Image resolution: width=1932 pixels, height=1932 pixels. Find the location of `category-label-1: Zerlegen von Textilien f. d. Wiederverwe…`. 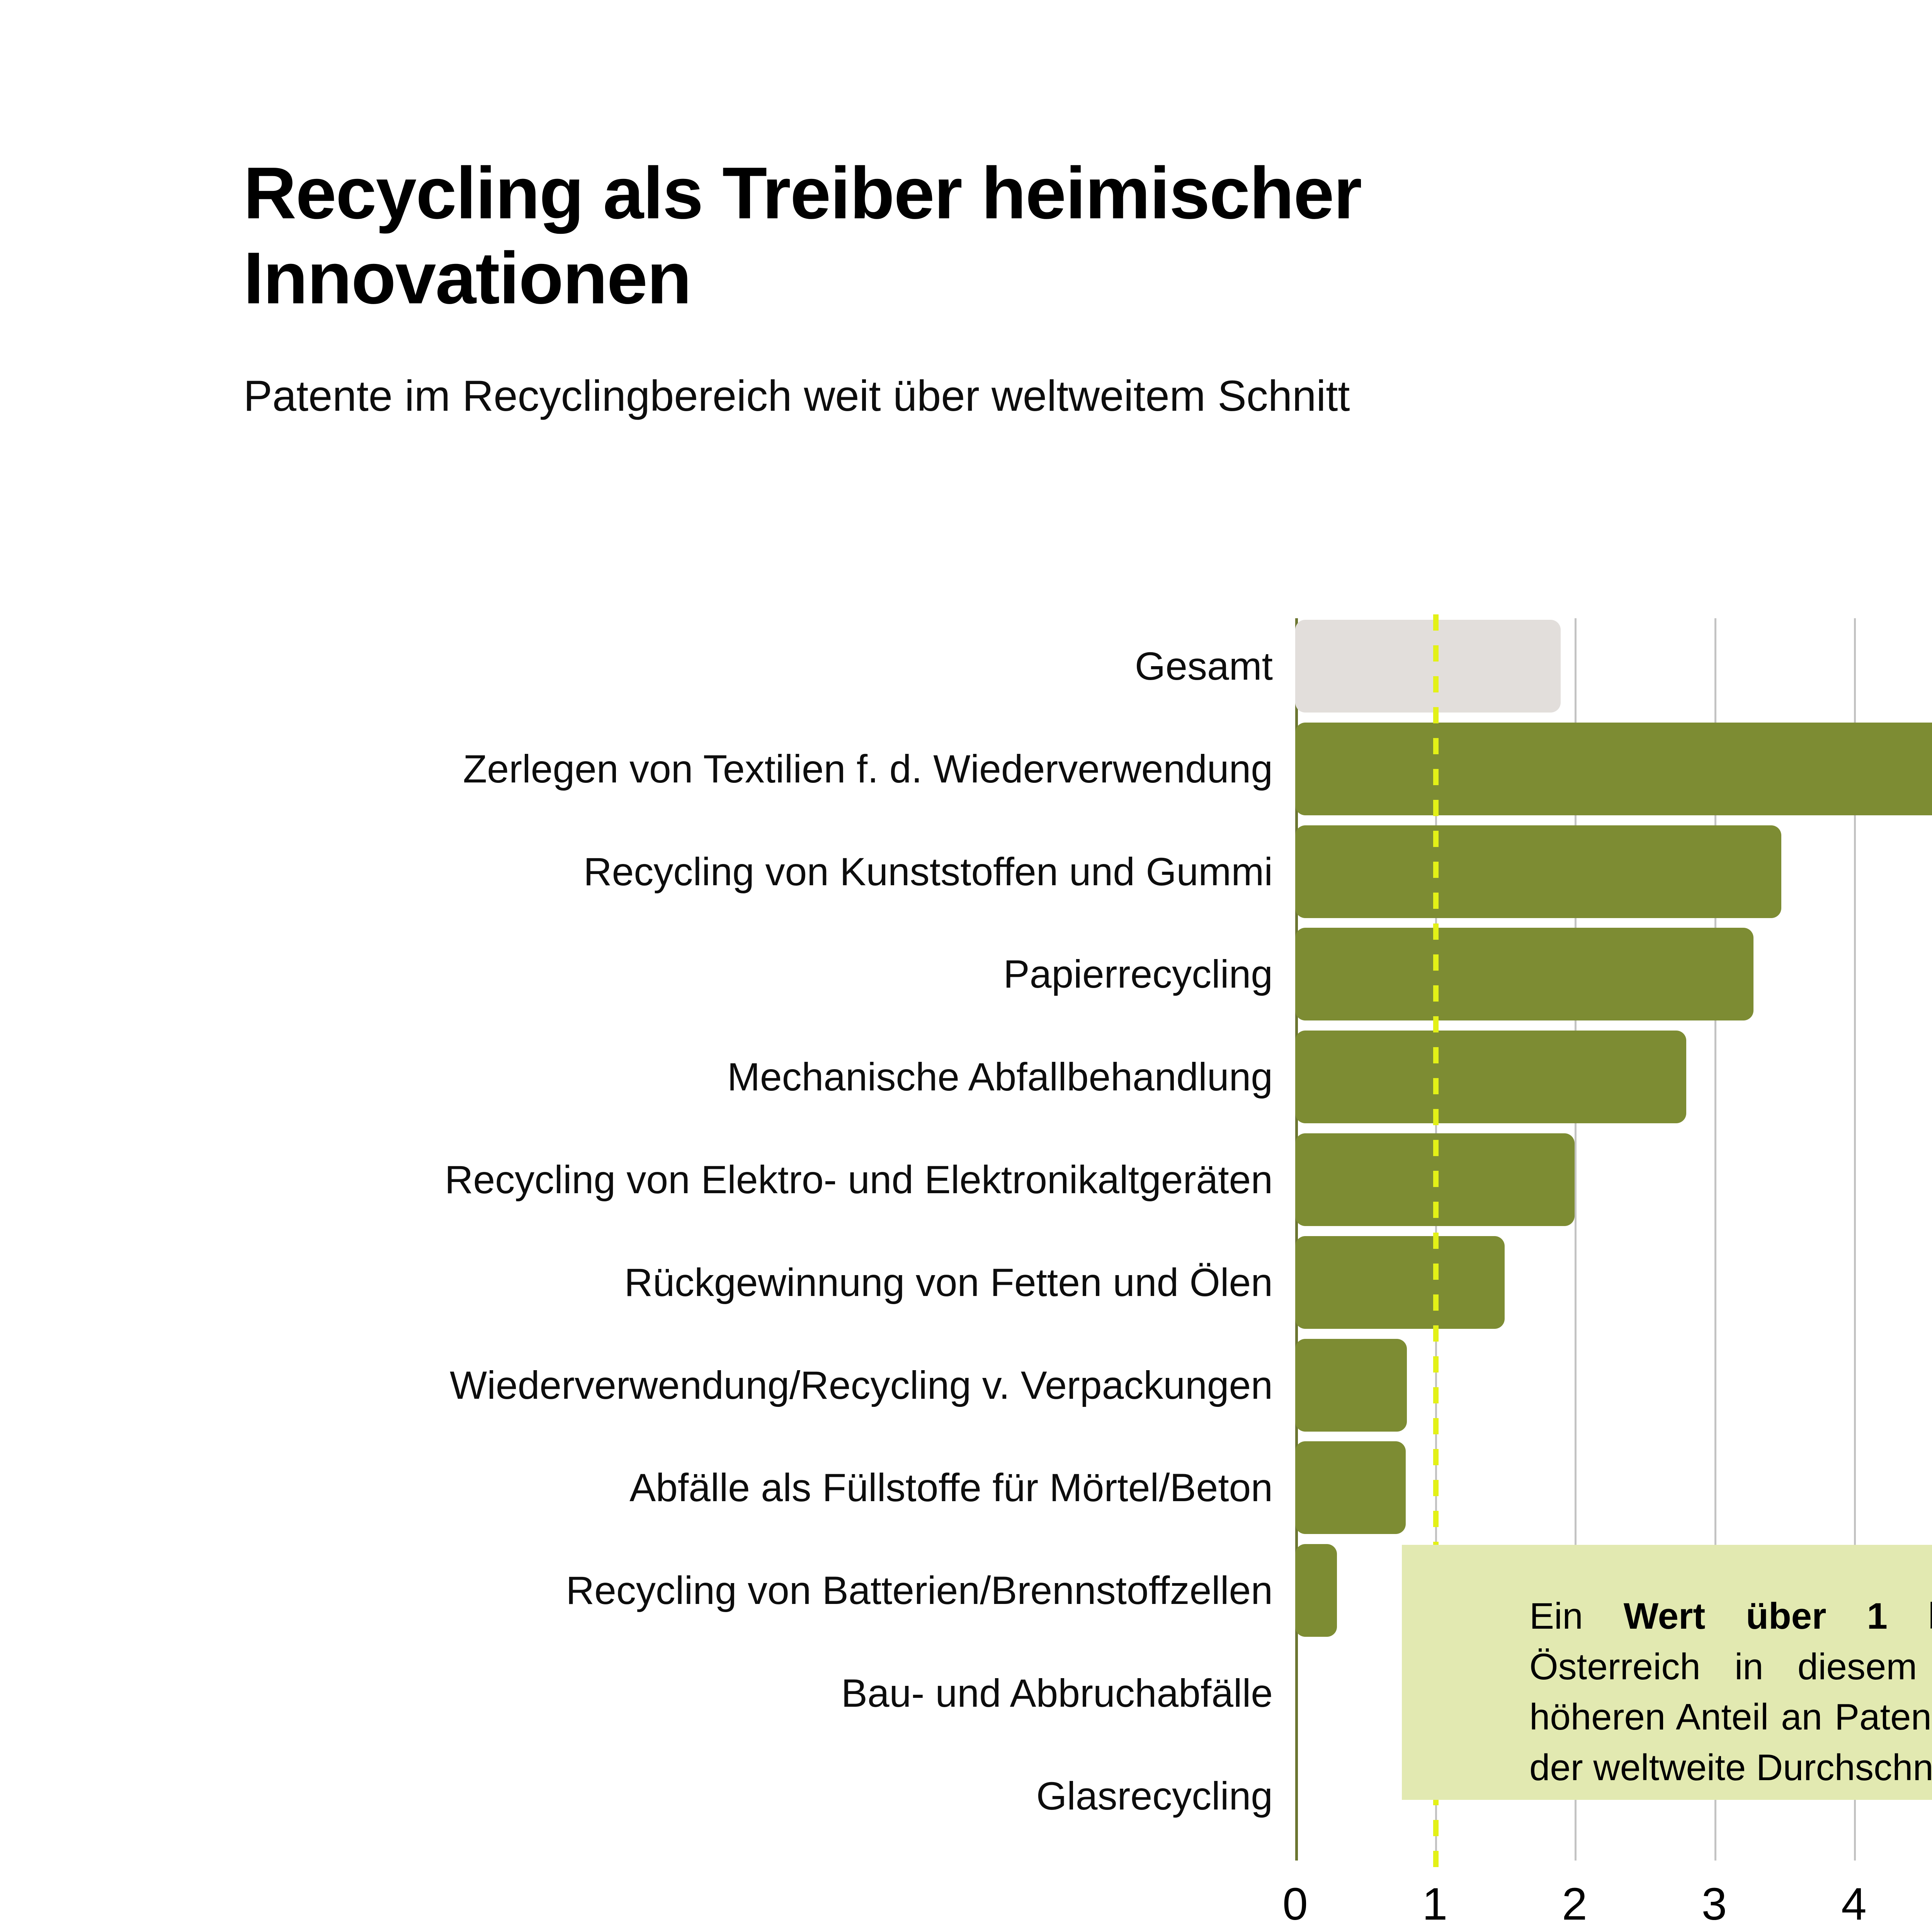

category-label-1: Zerlegen von Textilien f. d. Wiederverwe… is located at coordinates (868, 769).